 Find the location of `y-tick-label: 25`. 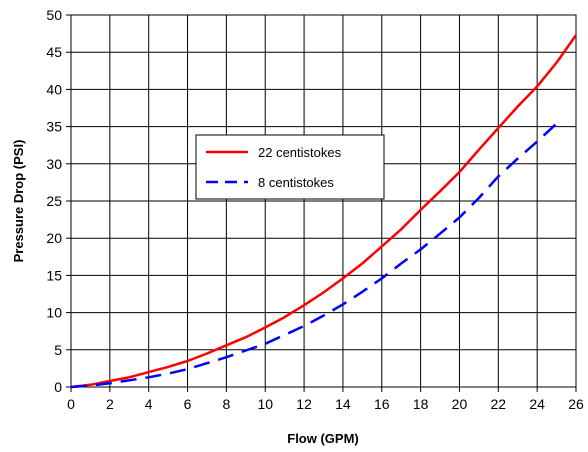

y-tick-label: 25 is located at coordinates (54, 201).